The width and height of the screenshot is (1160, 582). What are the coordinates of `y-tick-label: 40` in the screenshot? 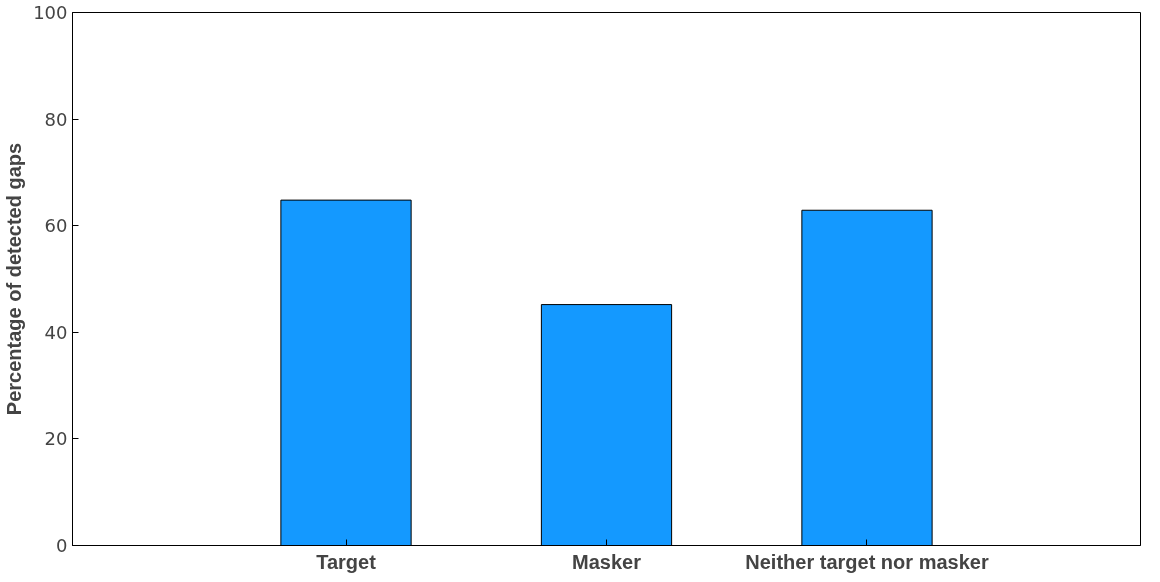 It's located at (56, 332).